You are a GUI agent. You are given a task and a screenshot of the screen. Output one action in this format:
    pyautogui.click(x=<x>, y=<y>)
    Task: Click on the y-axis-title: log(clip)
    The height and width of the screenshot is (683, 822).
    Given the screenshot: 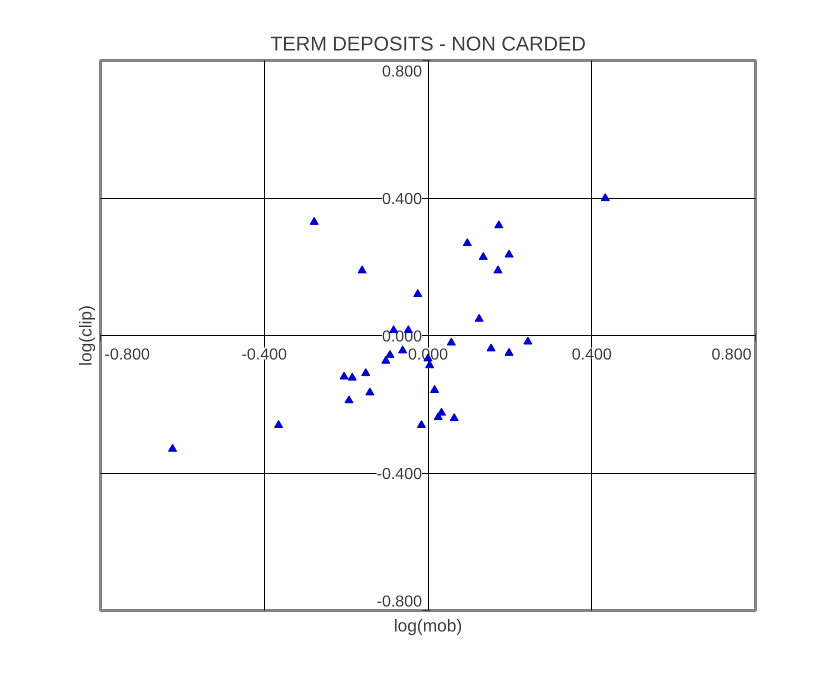 What is the action you would take?
    pyautogui.click(x=86, y=335)
    